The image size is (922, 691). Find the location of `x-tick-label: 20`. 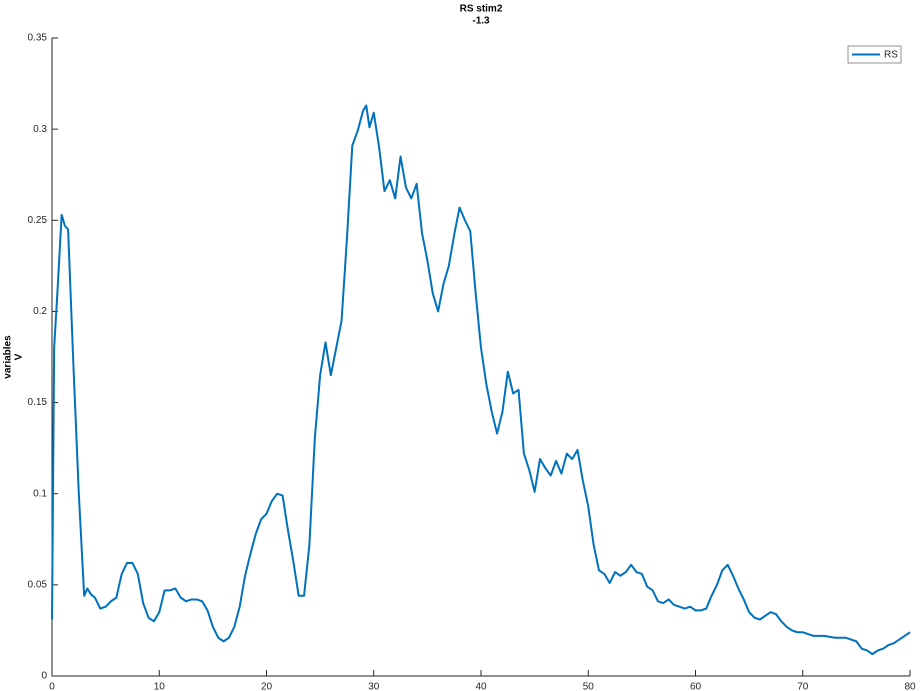

x-tick-label: 20 is located at coordinates (267, 686).